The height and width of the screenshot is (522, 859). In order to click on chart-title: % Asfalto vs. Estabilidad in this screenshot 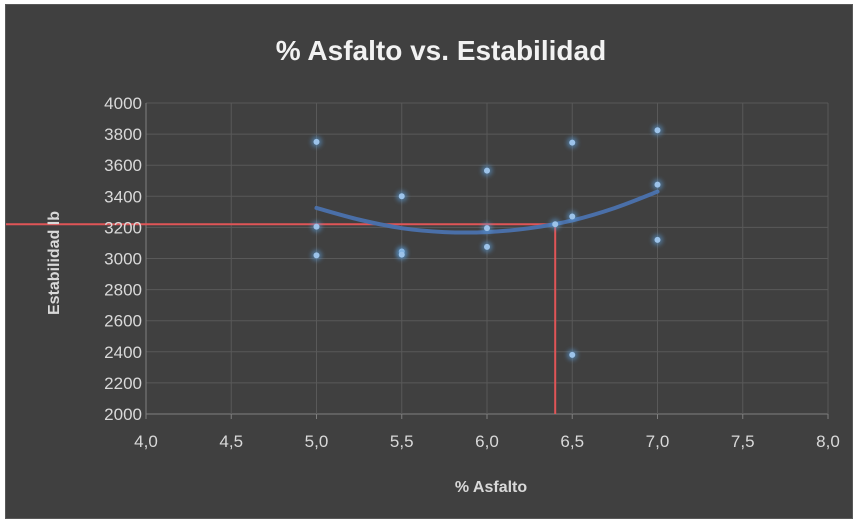, I will do `click(441, 50)`.